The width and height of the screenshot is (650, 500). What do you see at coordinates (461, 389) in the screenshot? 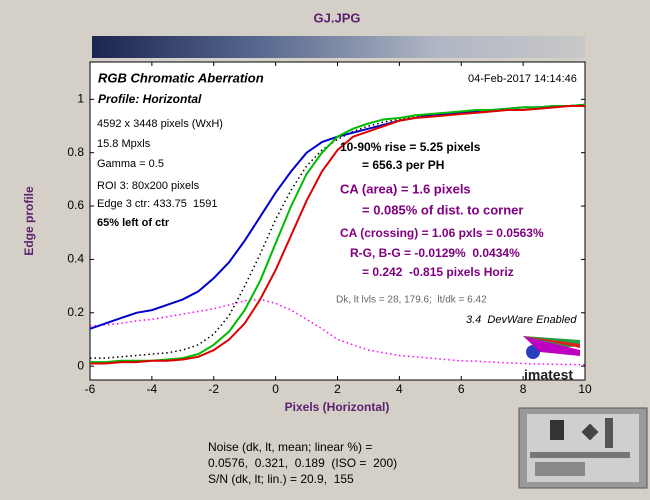
I see `x-tick-label: 6` at bounding box center [461, 389].